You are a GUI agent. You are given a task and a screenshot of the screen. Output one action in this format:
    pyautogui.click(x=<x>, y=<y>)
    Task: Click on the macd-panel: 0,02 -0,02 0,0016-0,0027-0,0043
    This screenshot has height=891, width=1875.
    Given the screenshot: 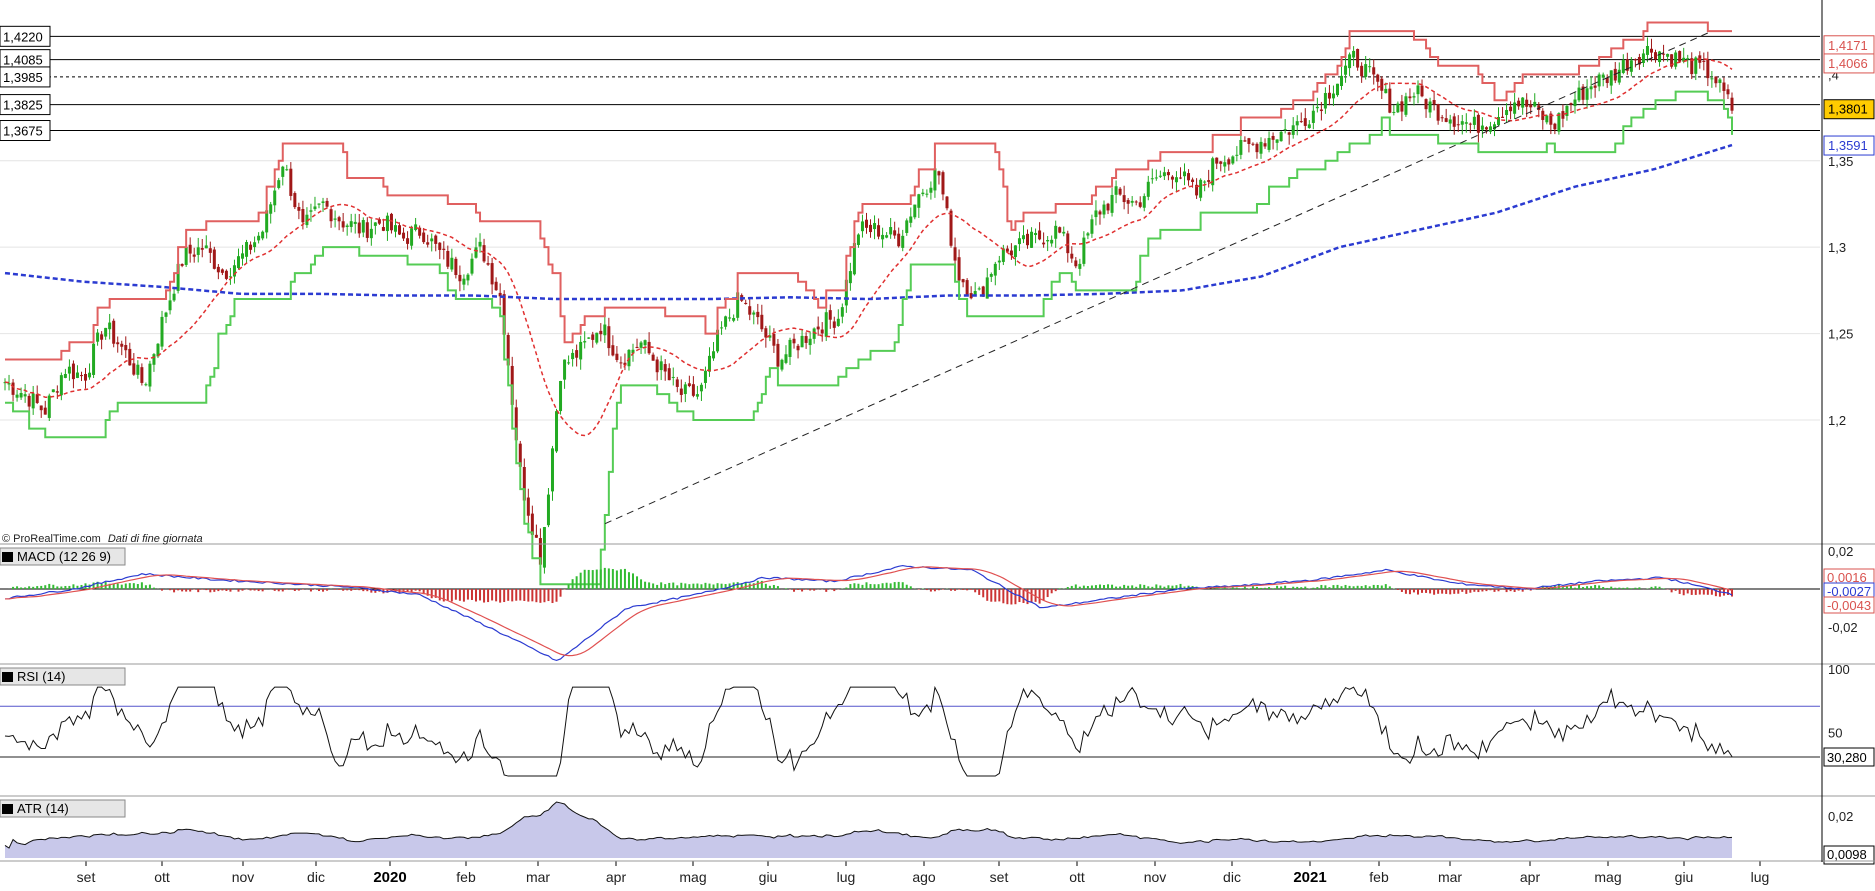 What is the action you would take?
    pyautogui.click(x=937, y=603)
    